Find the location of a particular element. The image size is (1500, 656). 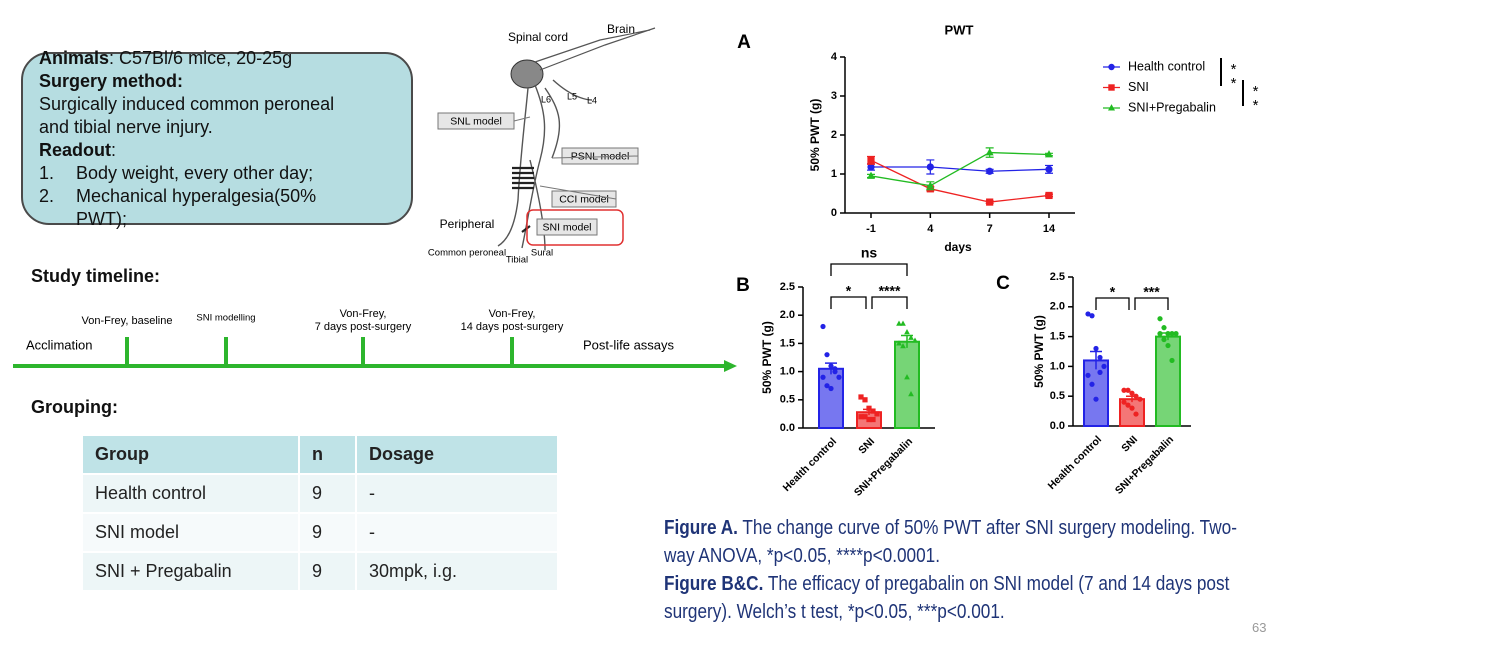

timeline-end: Post-life assays is located at coordinates (629, 344).